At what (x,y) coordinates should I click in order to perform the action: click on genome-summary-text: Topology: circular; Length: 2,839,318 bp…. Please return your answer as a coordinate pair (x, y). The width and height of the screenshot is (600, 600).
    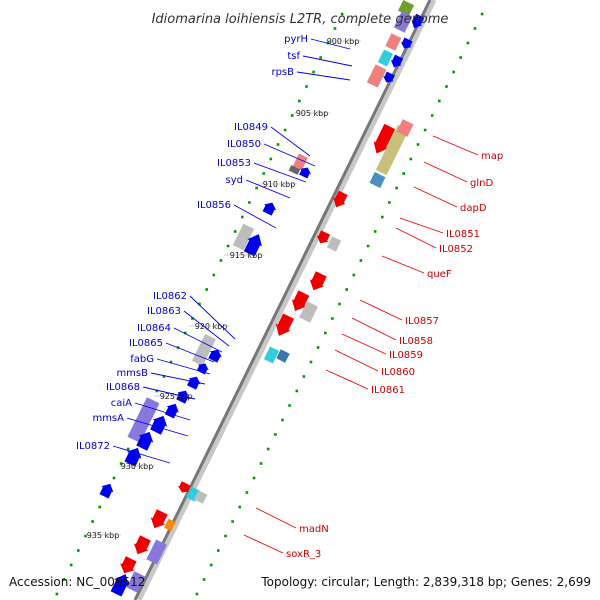
    Looking at the image, I should click on (425, 582).